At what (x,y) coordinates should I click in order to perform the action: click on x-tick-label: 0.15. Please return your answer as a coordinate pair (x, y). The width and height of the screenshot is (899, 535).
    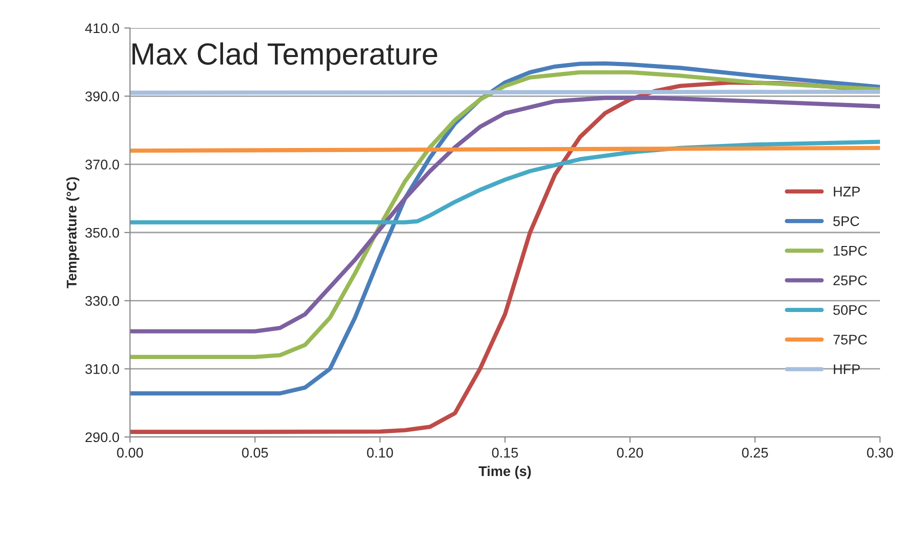
    Looking at the image, I should click on (505, 453).